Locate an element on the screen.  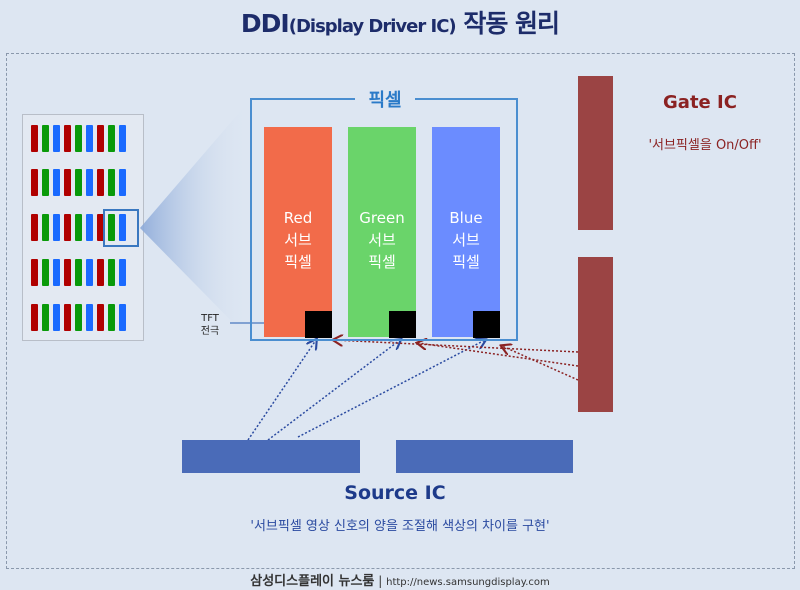
gate-ic-desc: '서브픽셀을 On/Off' is located at coordinates (705, 145).